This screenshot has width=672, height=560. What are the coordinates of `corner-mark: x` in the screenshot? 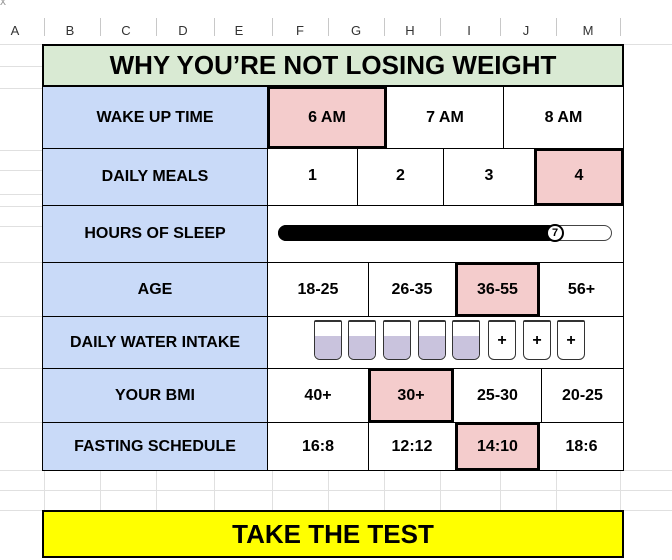 It's located at (3, 4).